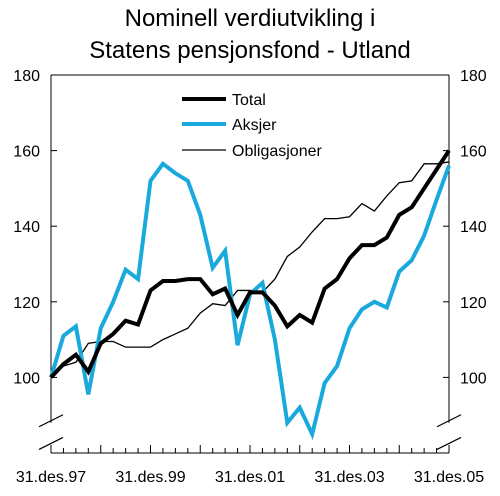 The image size is (500, 496). Describe the element at coordinates (349, 477) in the screenshot. I see `x-tick-label: 31.des.03` at that location.